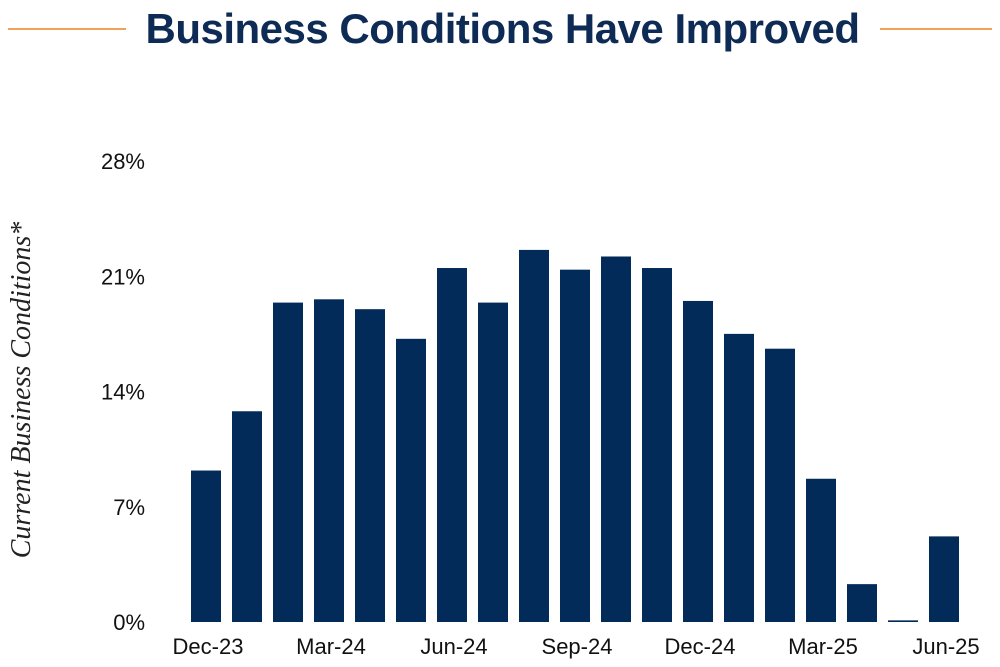 The image size is (1000, 667). Describe the element at coordinates (503, 28) in the screenshot. I see `chart-title: Business Conditions Have Improved` at that location.